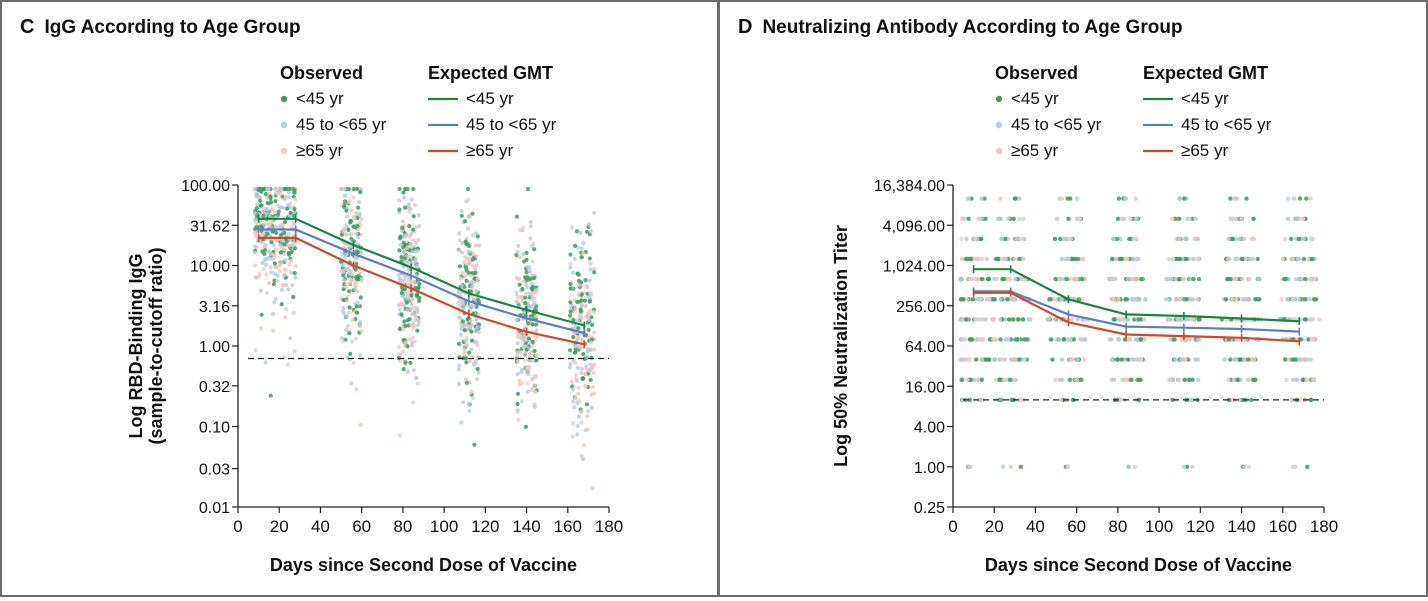  Describe the element at coordinates (1034, 150) in the screenshot. I see `d-legend-observed-label-2: ≥65 yr` at that location.